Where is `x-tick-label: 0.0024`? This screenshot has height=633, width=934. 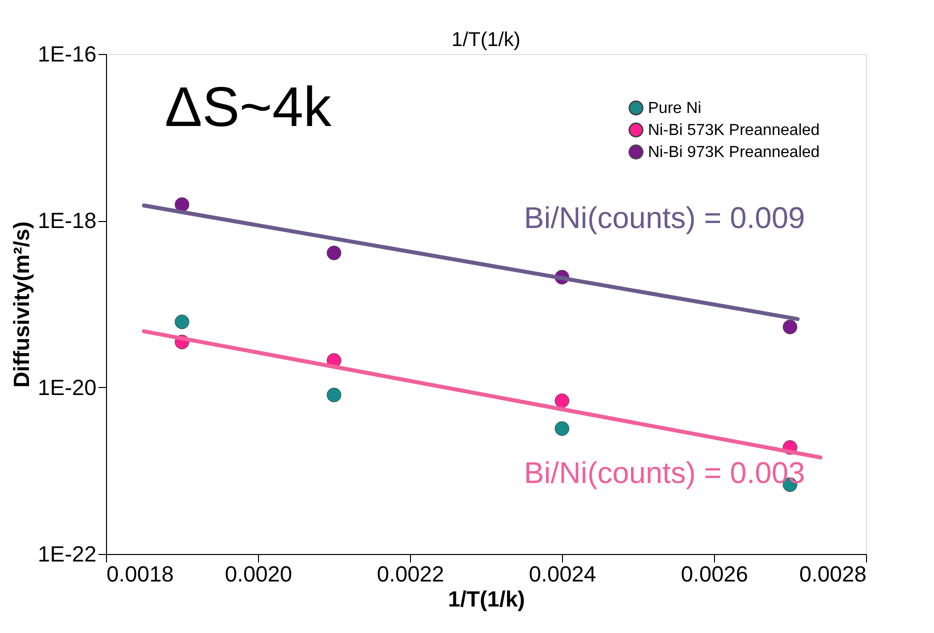
x-tick-label: 0.0024 is located at coordinates (562, 574).